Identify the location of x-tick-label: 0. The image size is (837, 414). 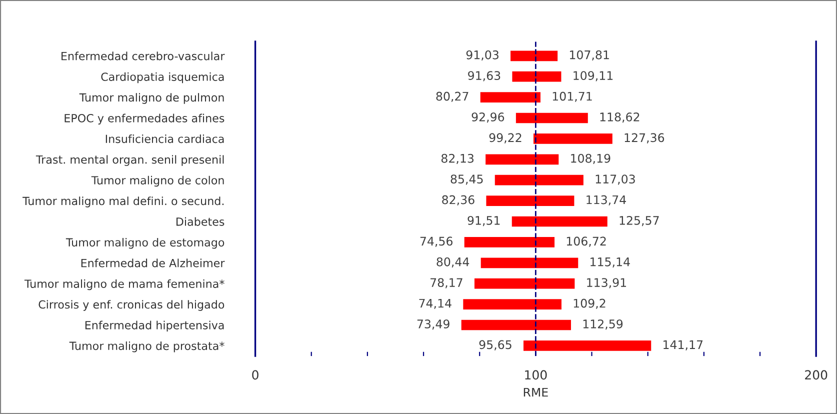
(255, 375).